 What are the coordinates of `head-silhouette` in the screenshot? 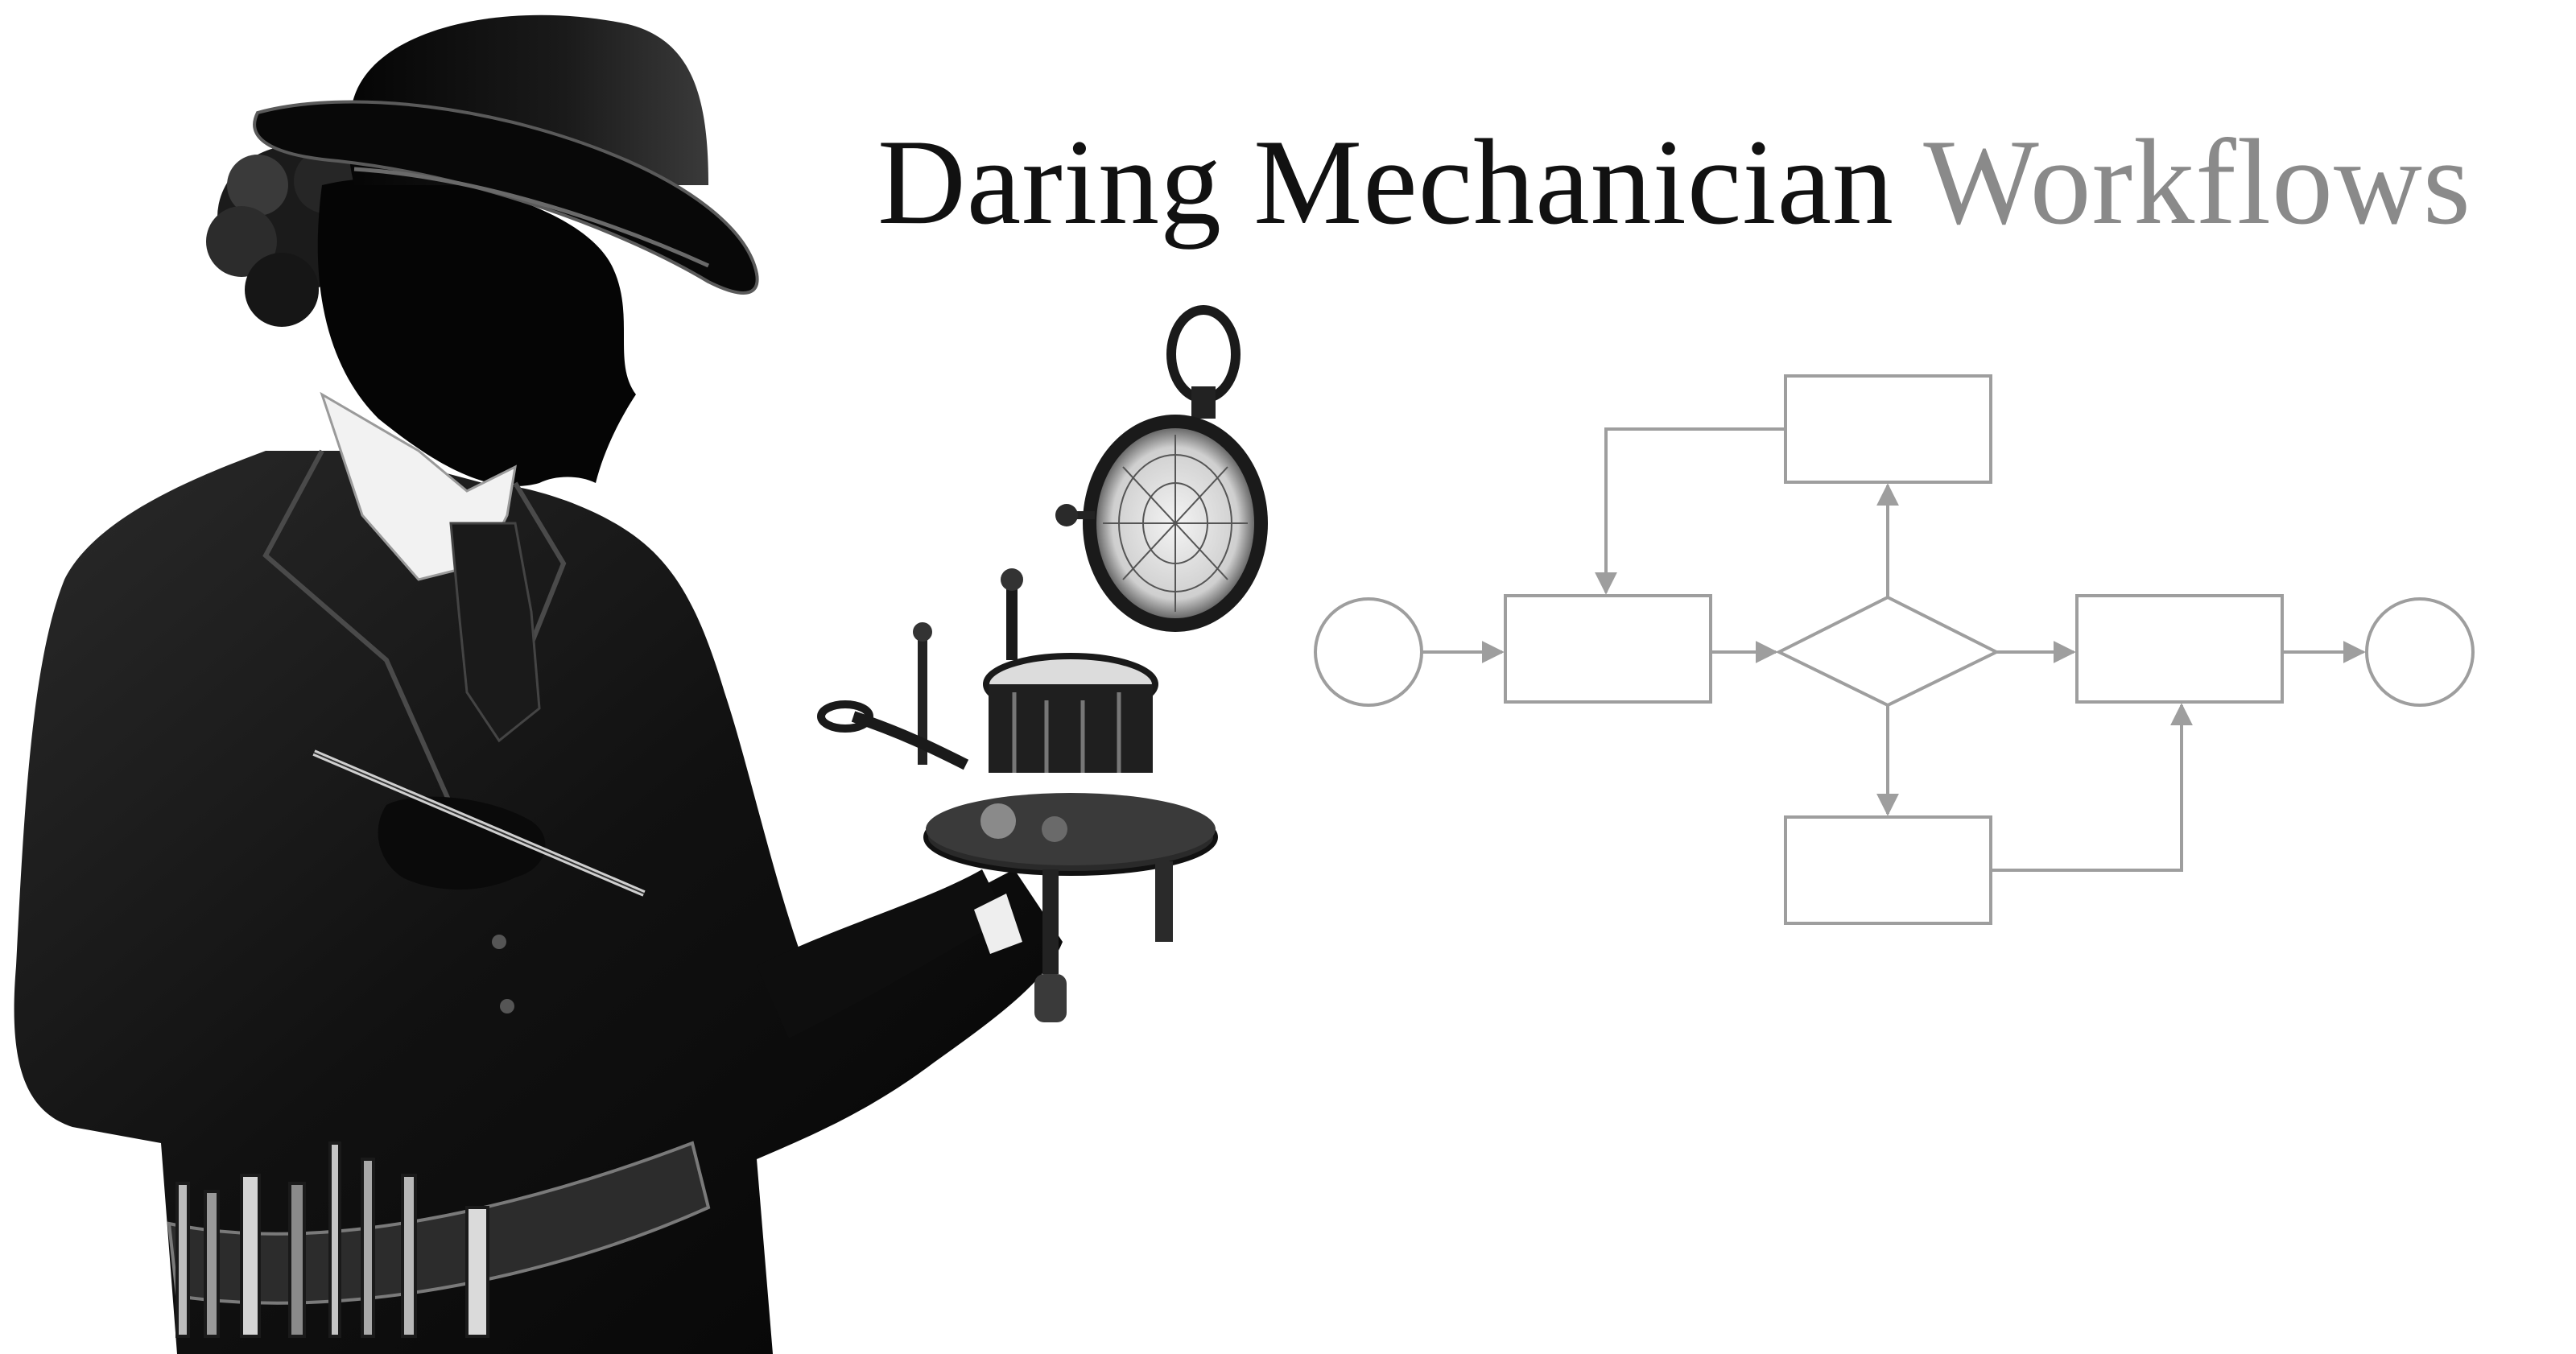 It's located at (476, 332).